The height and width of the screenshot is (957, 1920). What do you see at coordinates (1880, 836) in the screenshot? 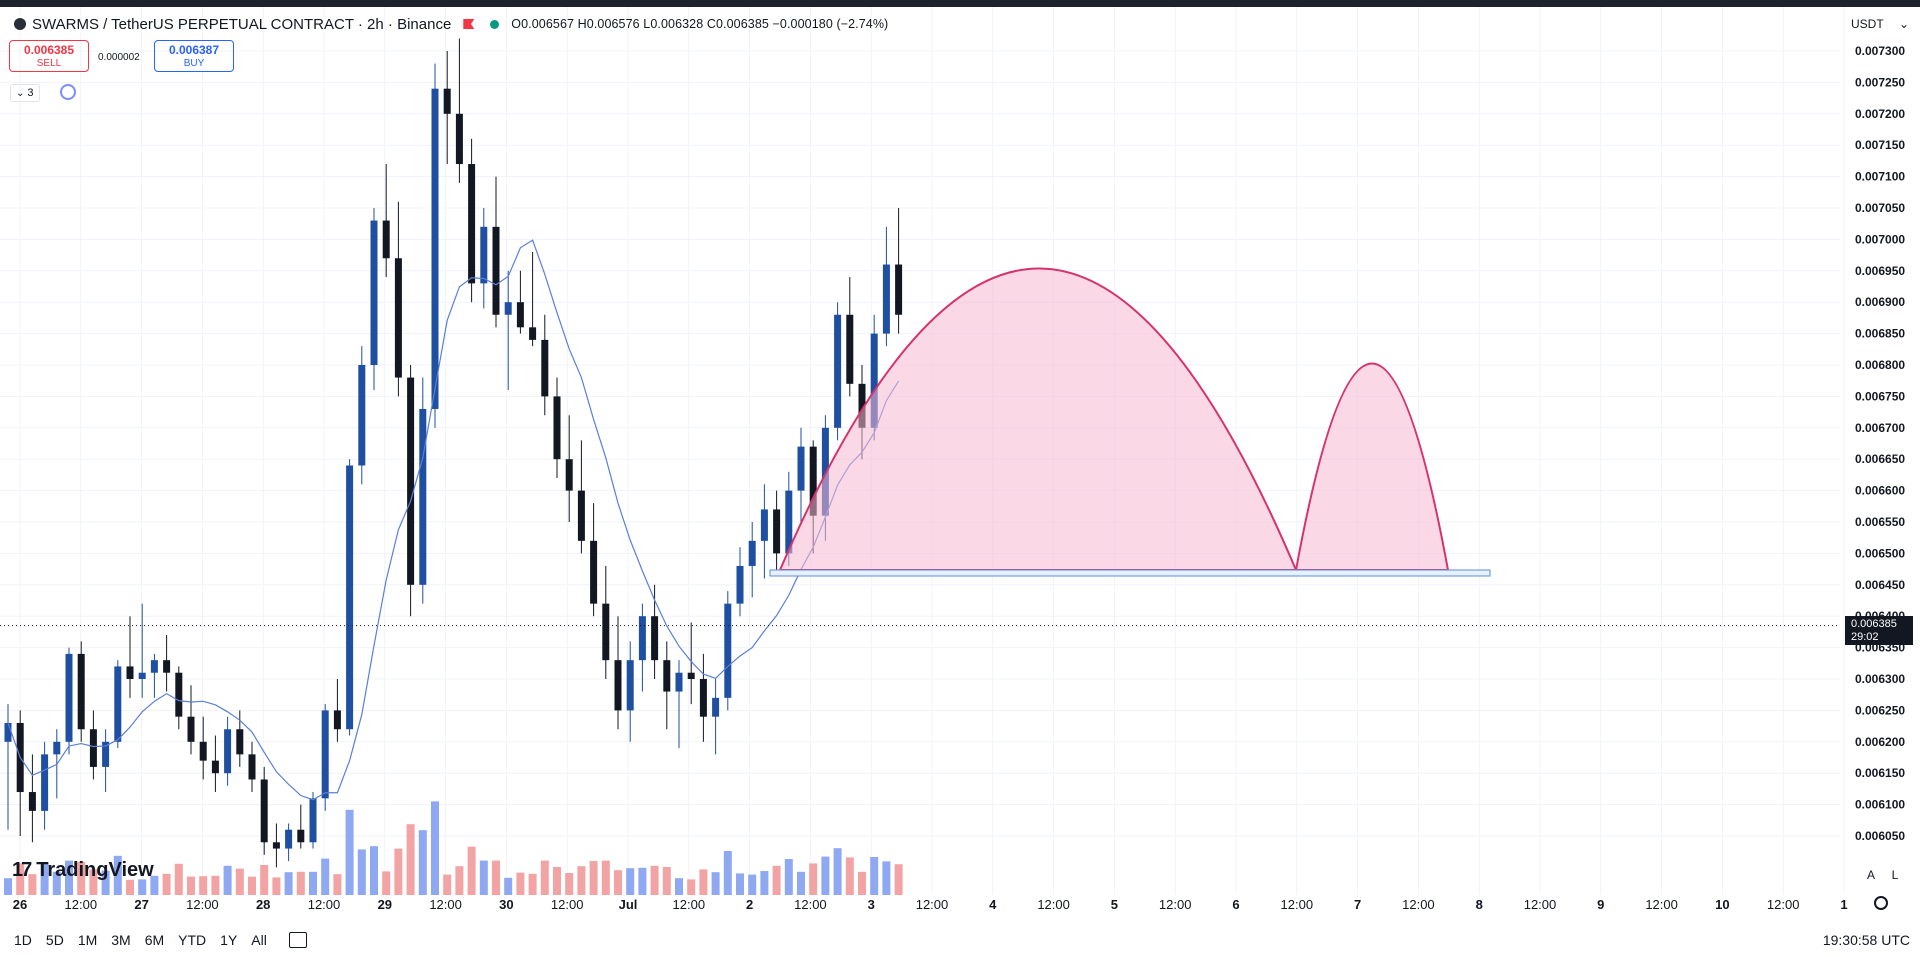
I see `price-axis-label: 0.006050` at bounding box center [1880, 836].